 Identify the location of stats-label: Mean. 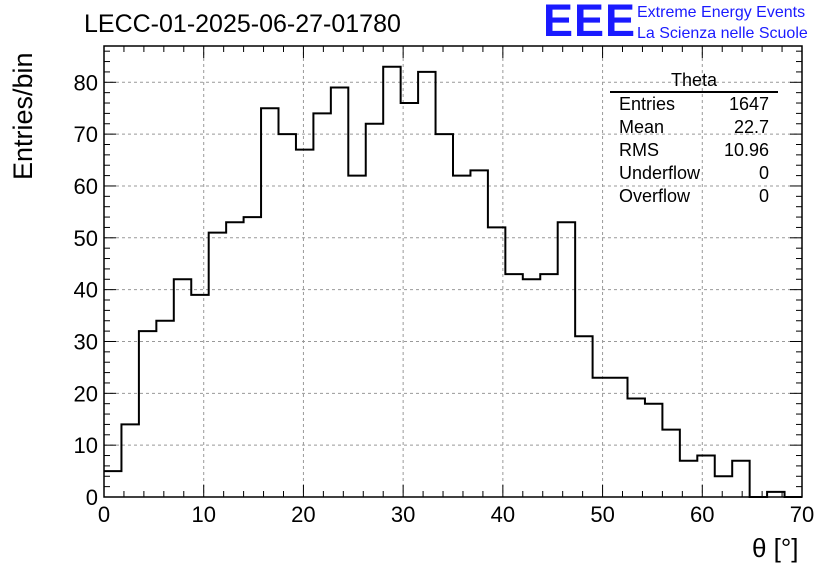
(642, 127).